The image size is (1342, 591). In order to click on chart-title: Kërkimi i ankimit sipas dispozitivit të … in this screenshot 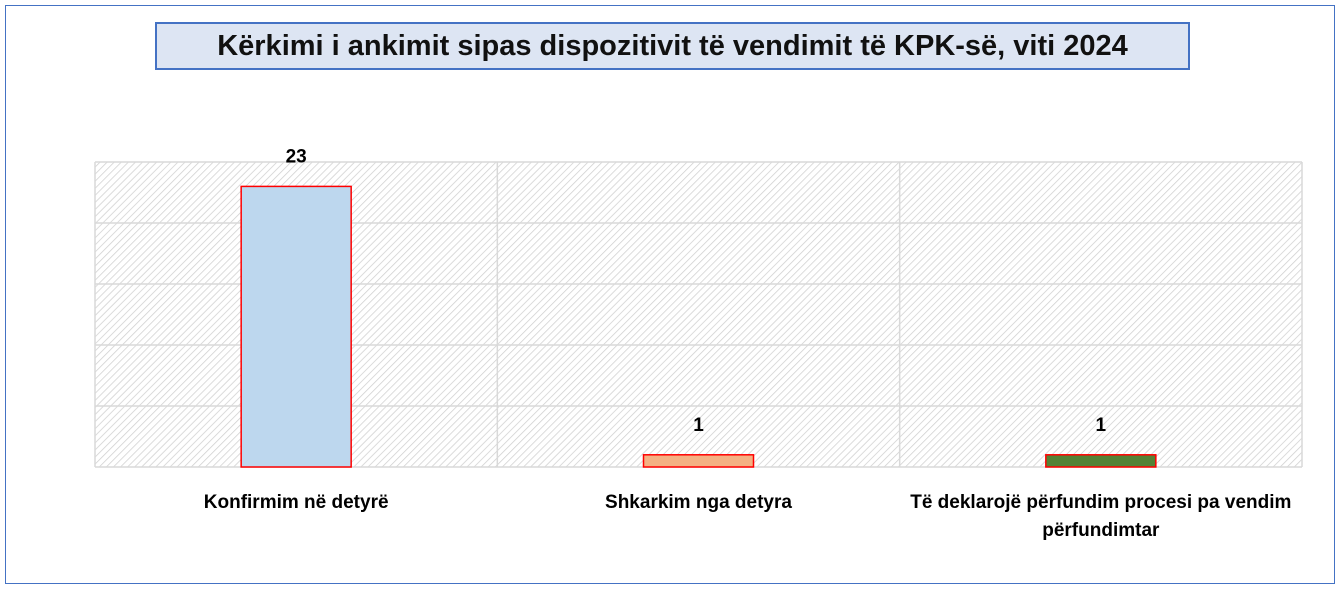, I will do `click(672, 46)`.